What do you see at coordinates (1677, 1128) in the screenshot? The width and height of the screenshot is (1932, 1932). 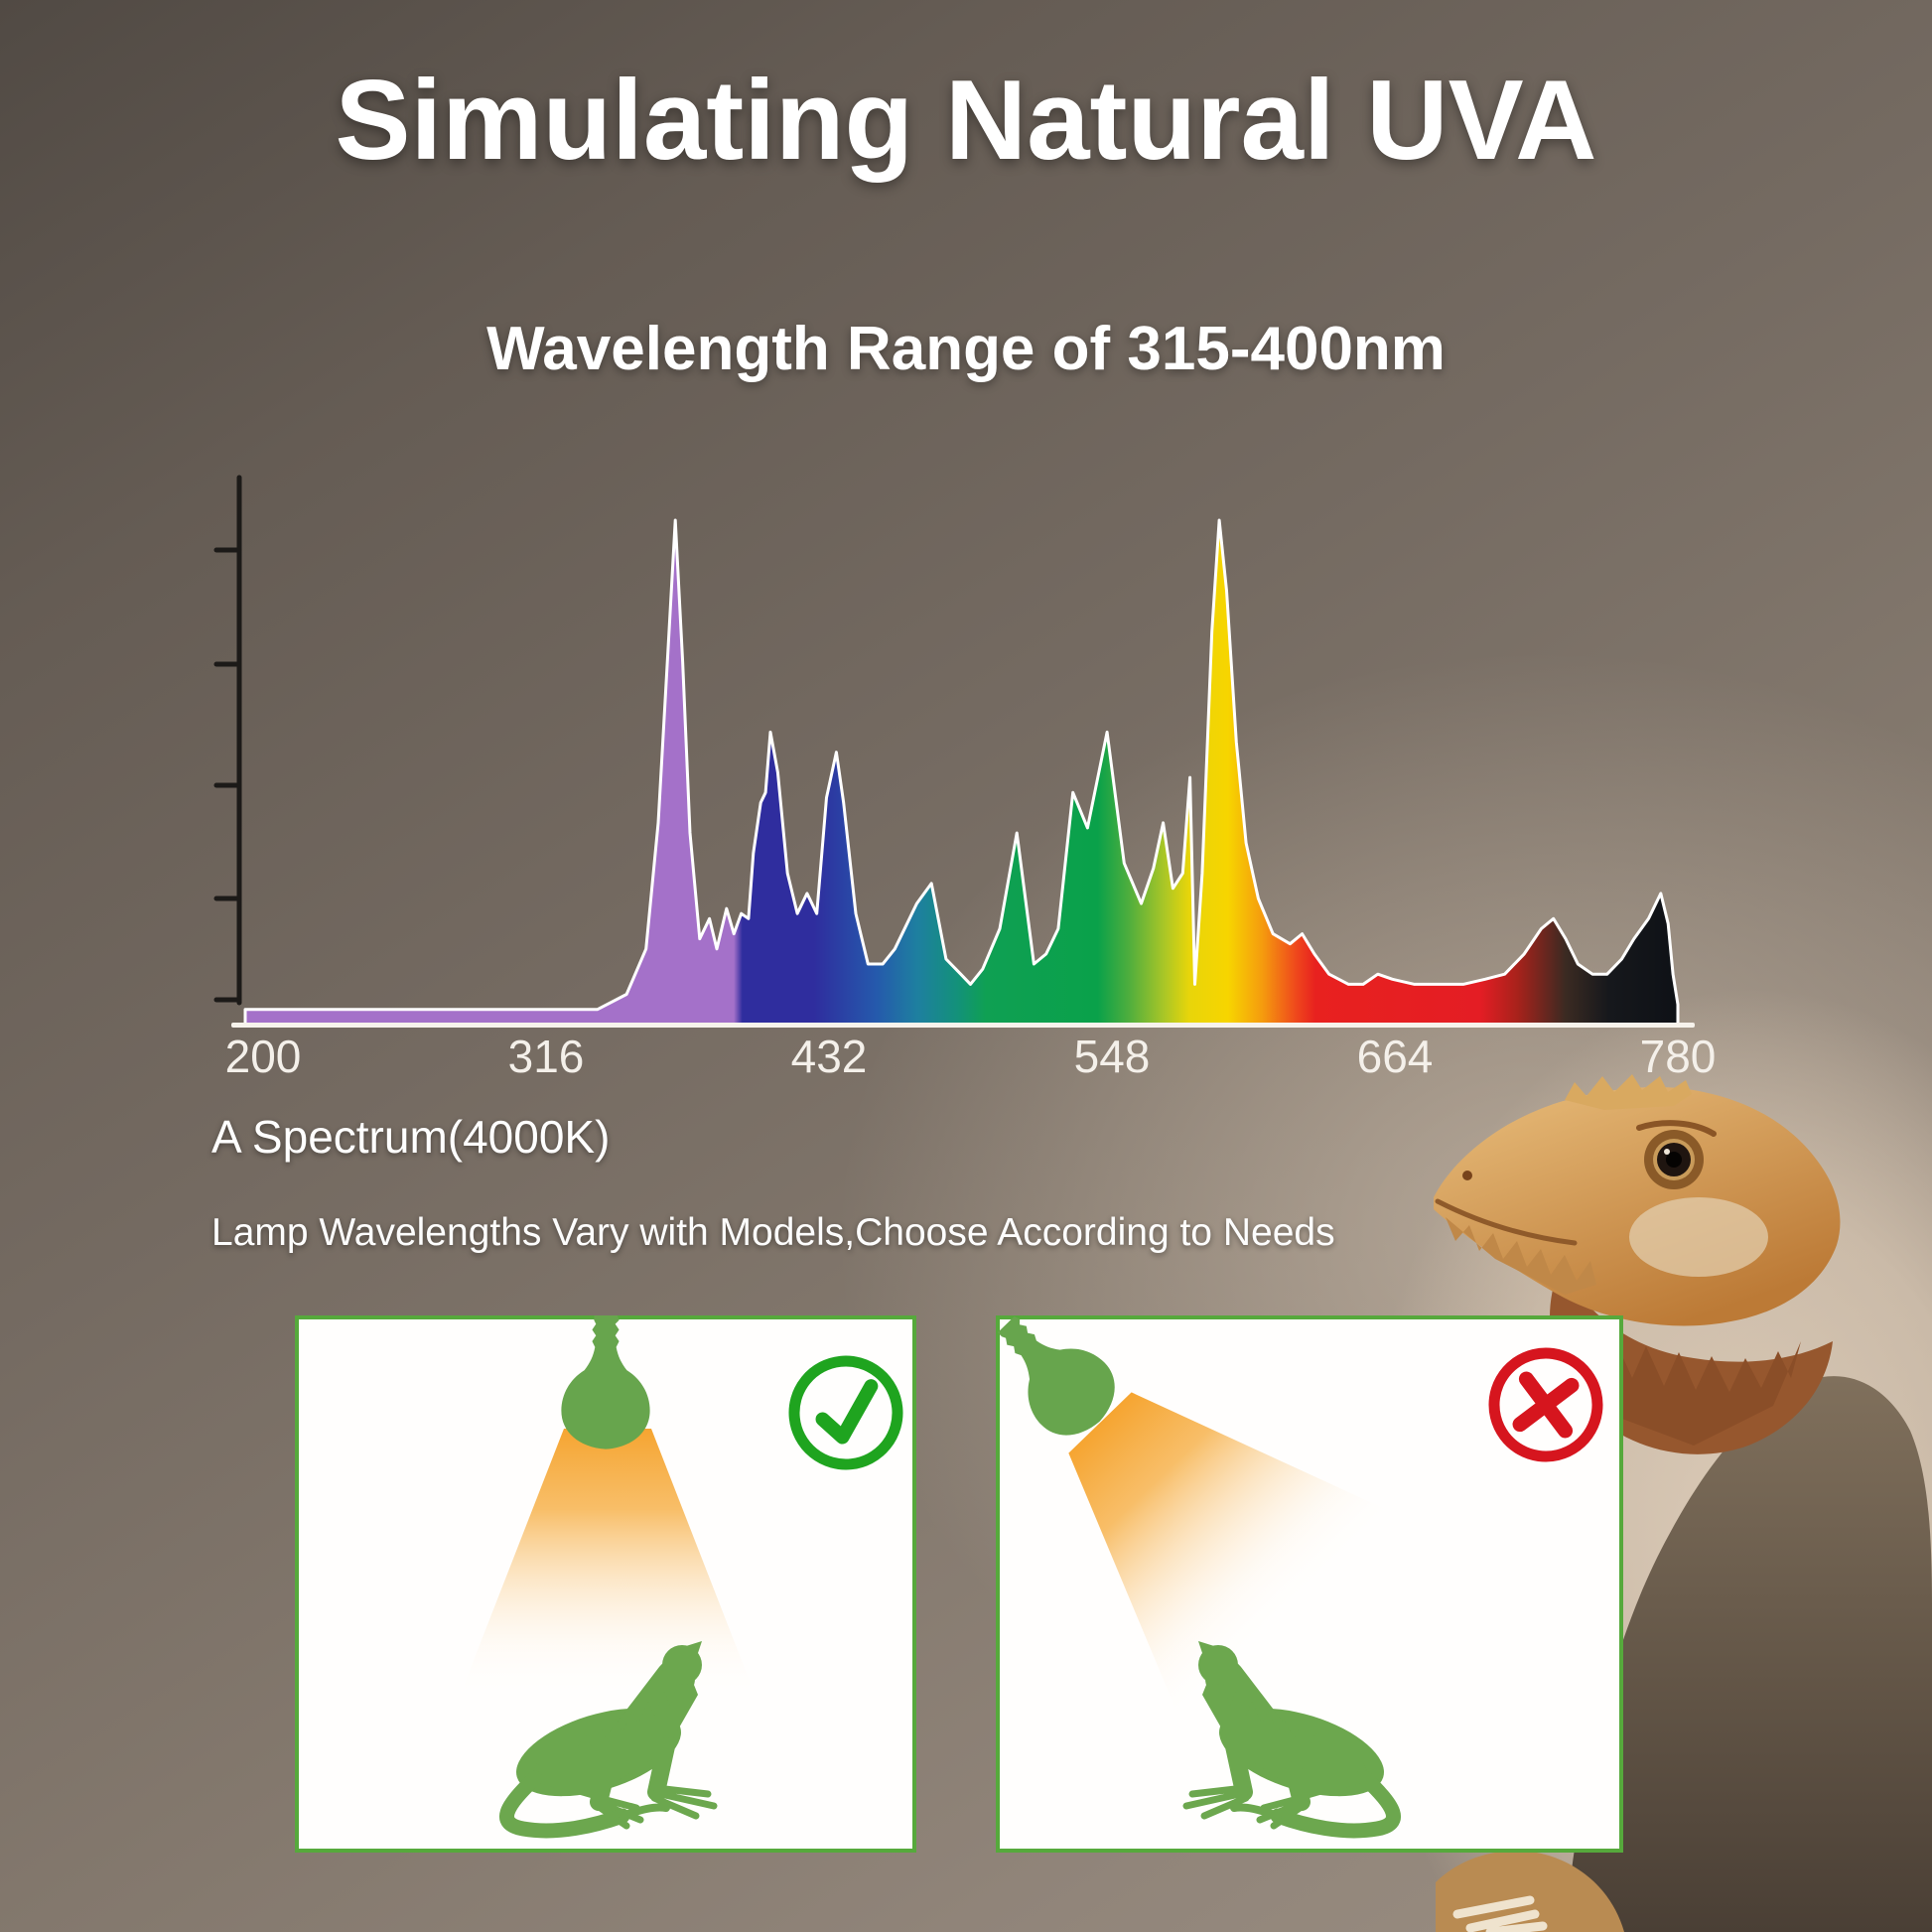 I see `dragon-brow-line` at bounding box center [1677, 1128].